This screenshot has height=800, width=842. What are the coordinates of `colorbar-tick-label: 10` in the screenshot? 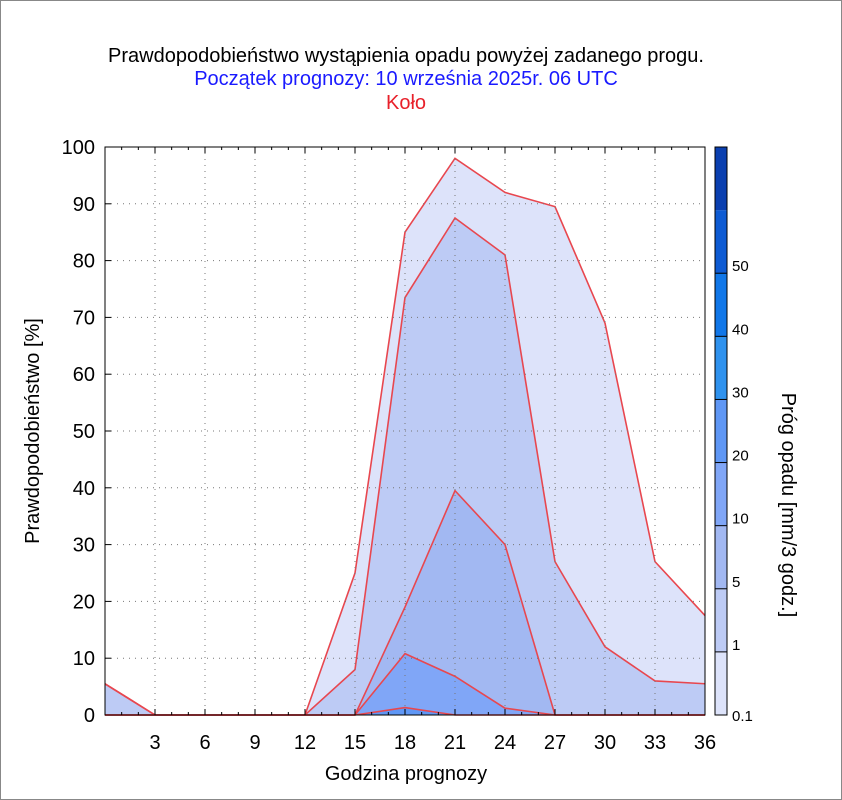 It's located at (740, 519).